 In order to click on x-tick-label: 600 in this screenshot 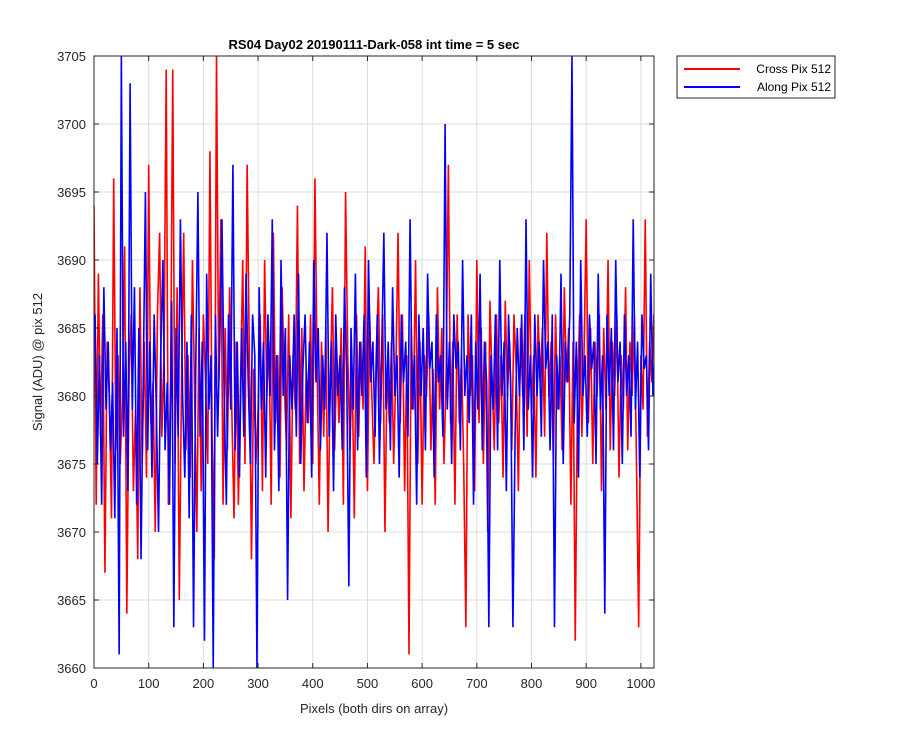, I will do `click(422, 683)`.